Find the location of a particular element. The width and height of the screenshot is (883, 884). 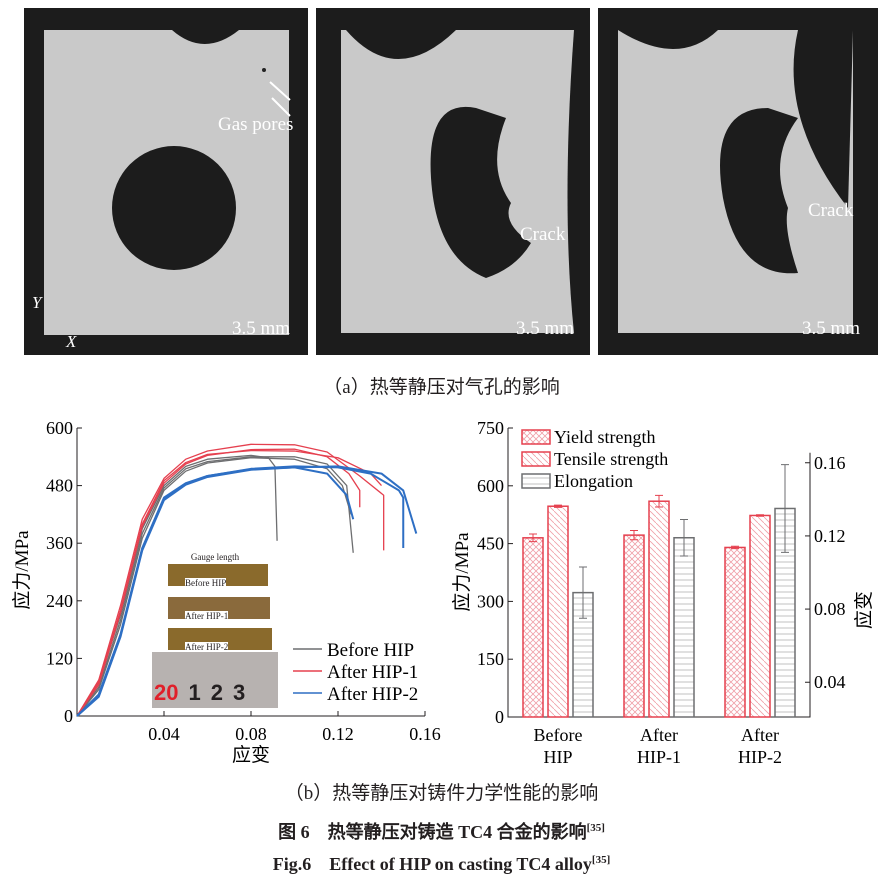

legend-label: After HIP-2 is located at coordinates (372, 694).